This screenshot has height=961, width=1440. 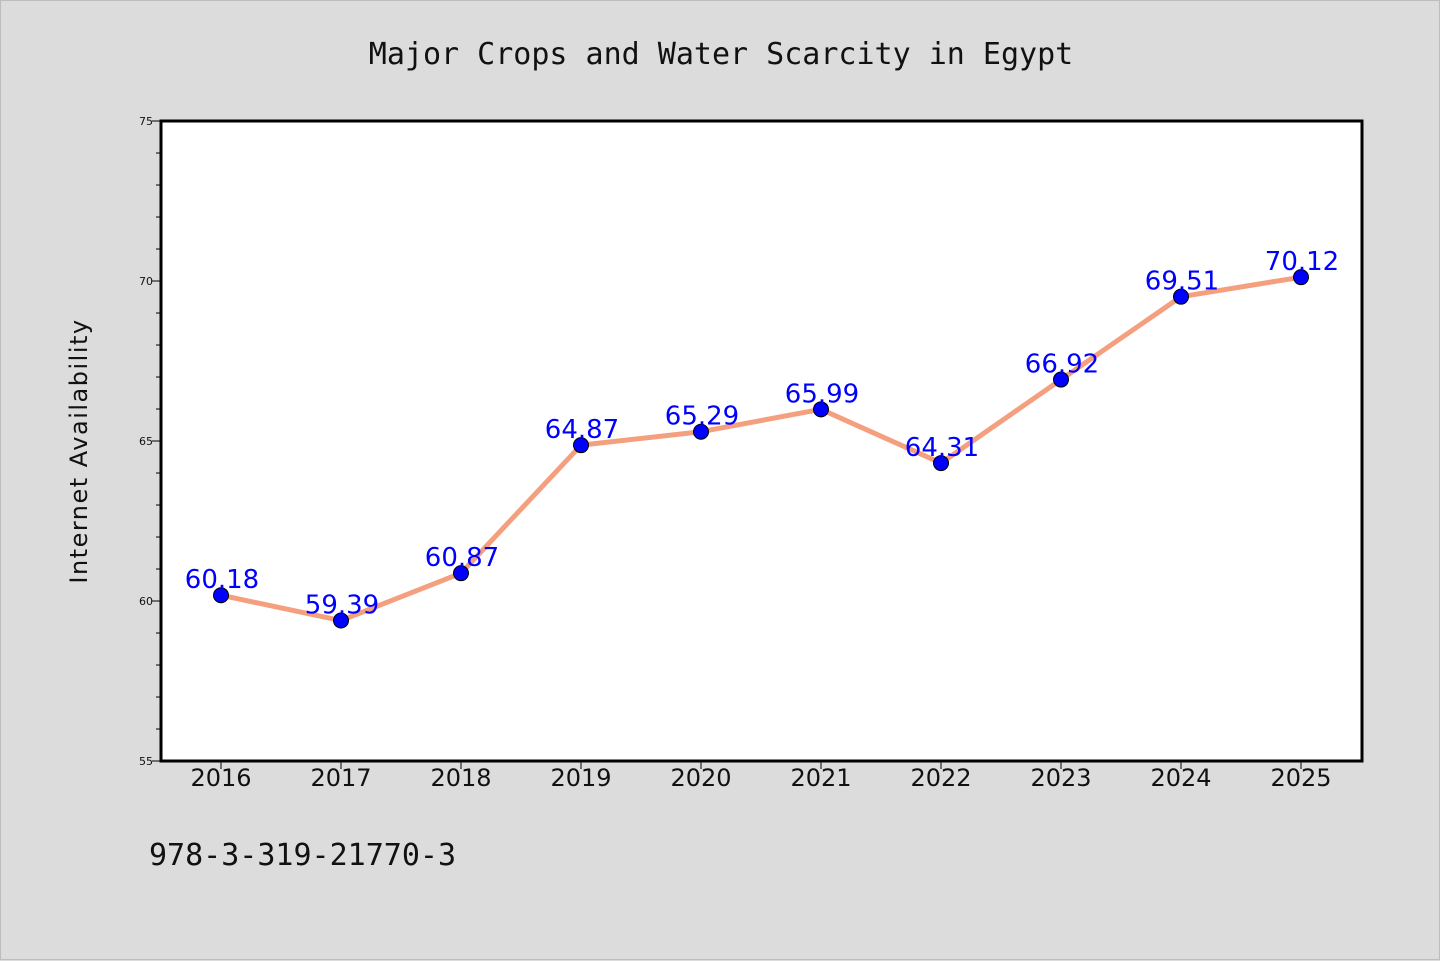 I want to click on x-tick-label: 2021, so click(x=820, y=778).